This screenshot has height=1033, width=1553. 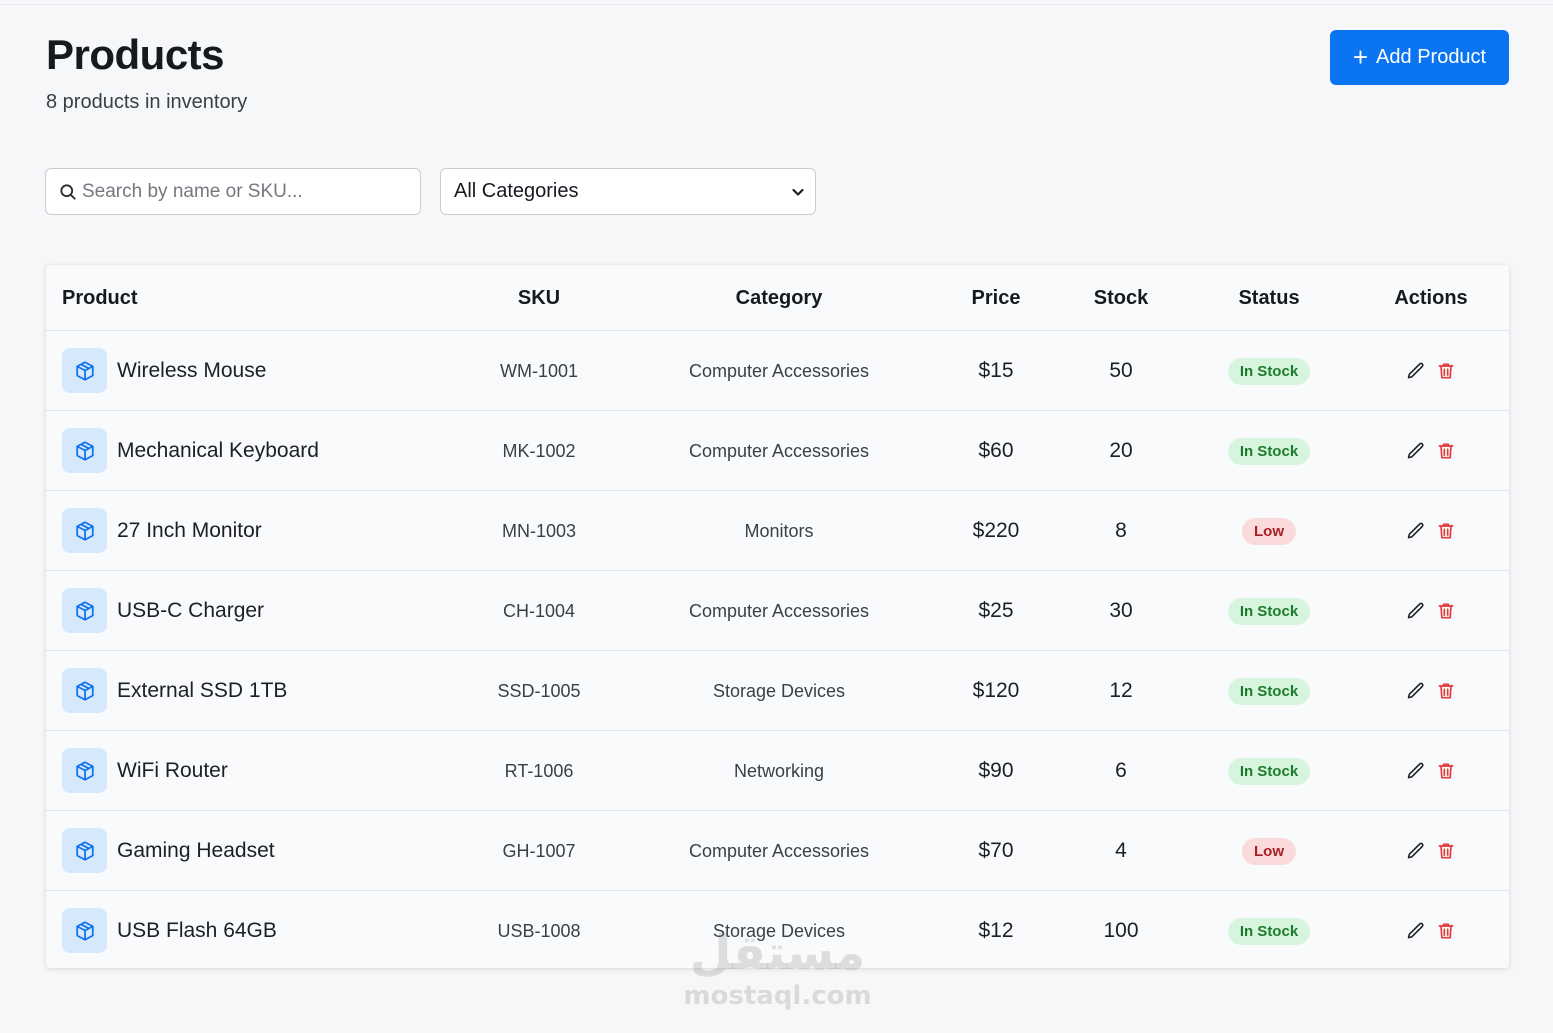 What do you see at coordinates (1121, 298) in the screenshot?
I see `column-header-stock: Stock` at bounding box center [1121, 298].